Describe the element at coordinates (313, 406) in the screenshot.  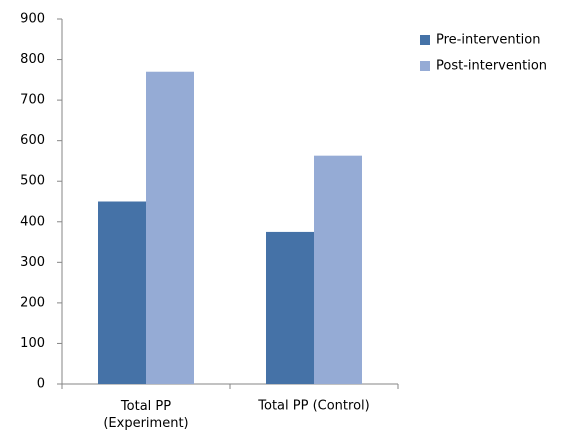
I see `x-tick-label: Total PP (Control)` at that location.